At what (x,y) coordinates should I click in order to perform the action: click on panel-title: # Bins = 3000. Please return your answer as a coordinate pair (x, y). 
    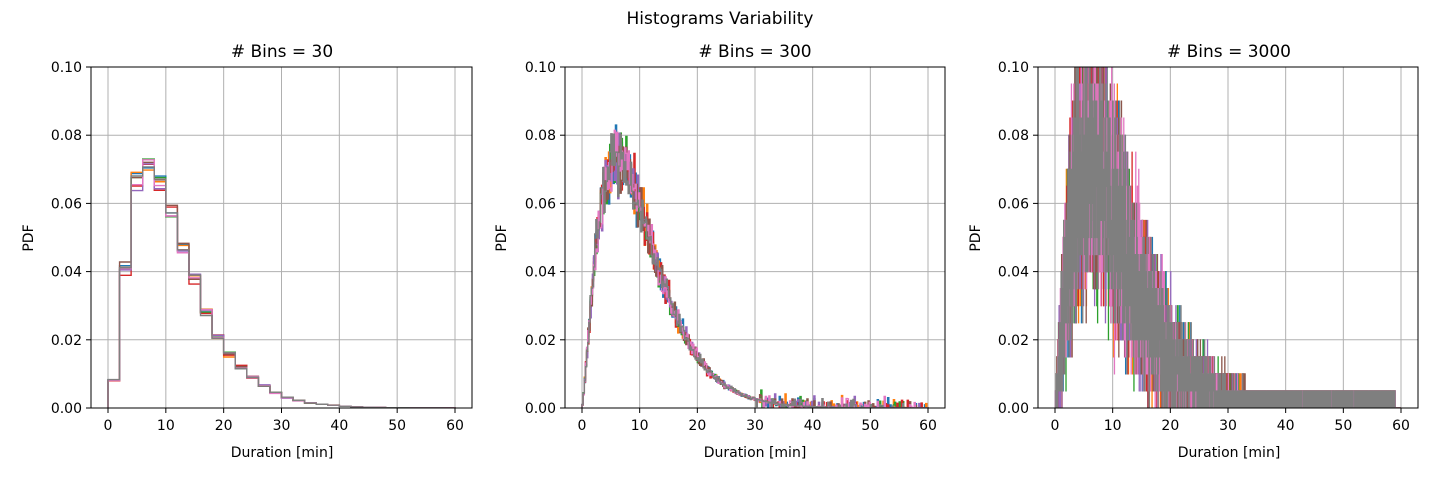
    Looking at the image, I should click on (1229, 52).